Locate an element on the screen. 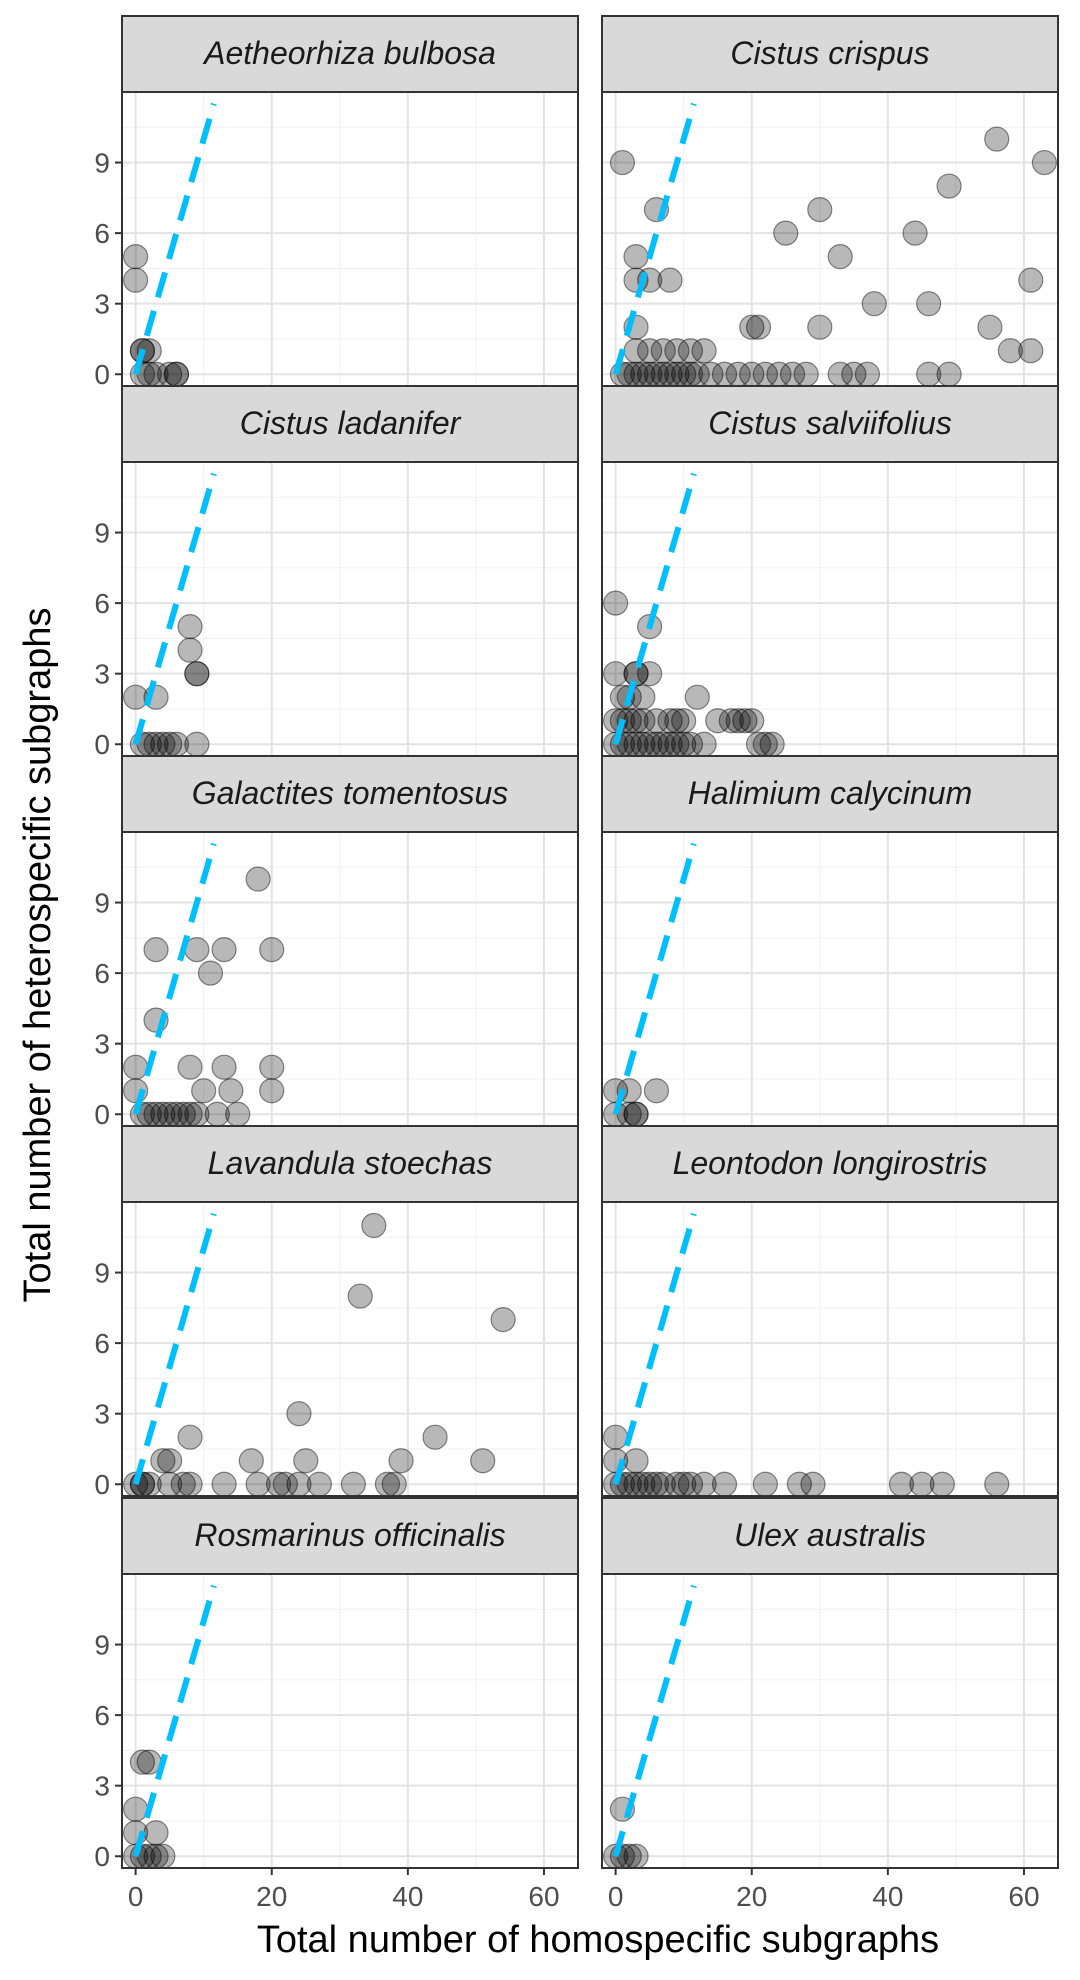 Image resolution: width=1080 pixels, height=1980 pixels. facet-strip-title: Lavandula stoechas is located at coordinates (350, 1163).